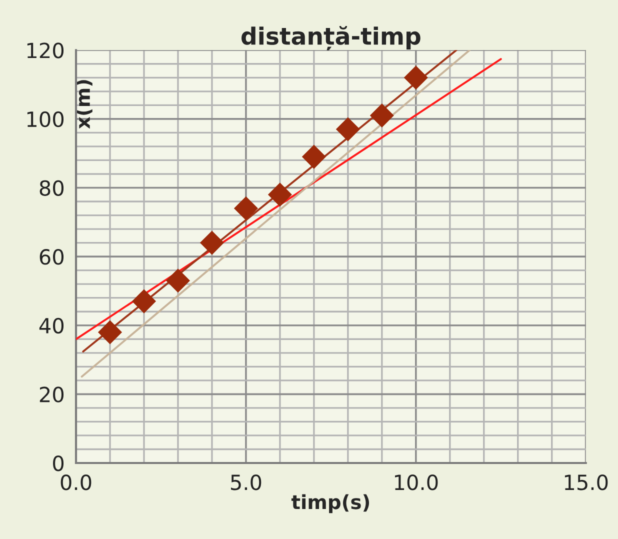 The image size is (618, 539). Describe the element at coordinates (83, 104) in the screenshot. I see `y-axis-title: x(m)` at that location.